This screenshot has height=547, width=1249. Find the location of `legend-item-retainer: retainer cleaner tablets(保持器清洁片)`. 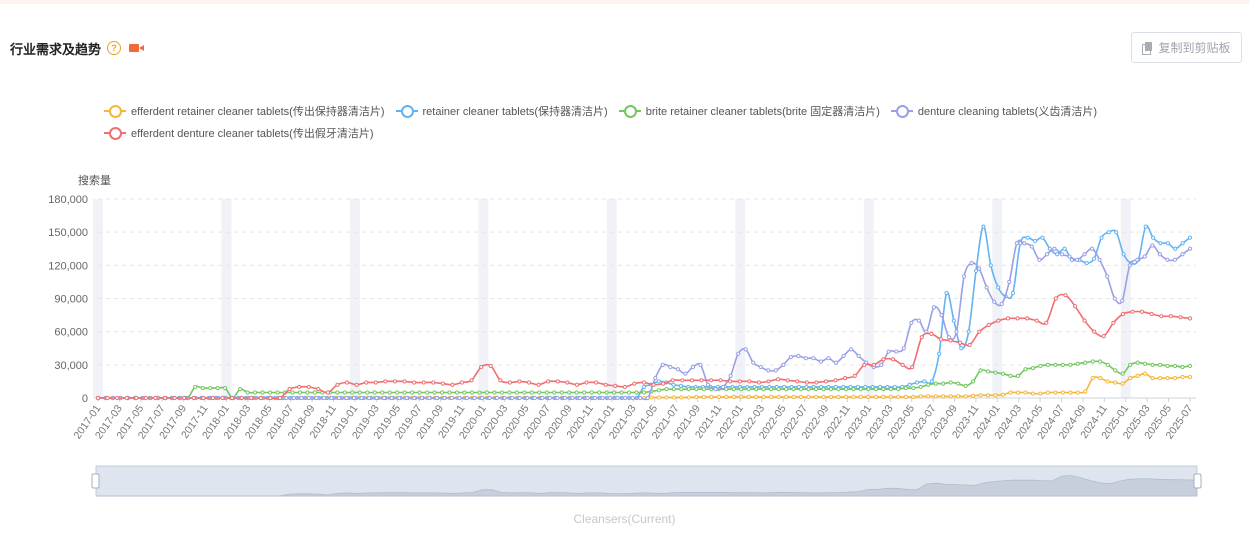

legend-item-retainer: retainer cleaner tablets(保持器清洁片) is located at coordinates (501, 111).